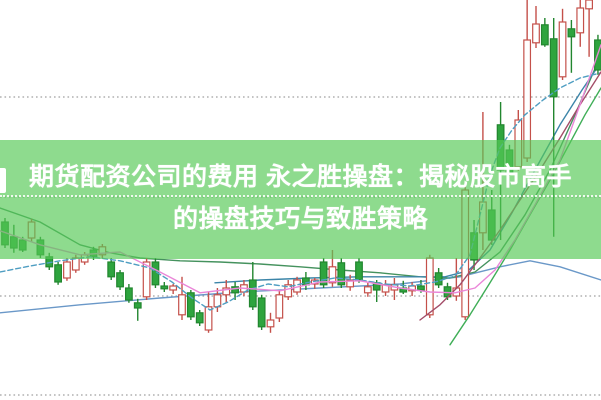 The height and width of the screenshot is (400, 601). What do you see at coordinates (300, 196) in the screenshot?
I see `banner-dotted-gridline` at bounding box center [300, 196].